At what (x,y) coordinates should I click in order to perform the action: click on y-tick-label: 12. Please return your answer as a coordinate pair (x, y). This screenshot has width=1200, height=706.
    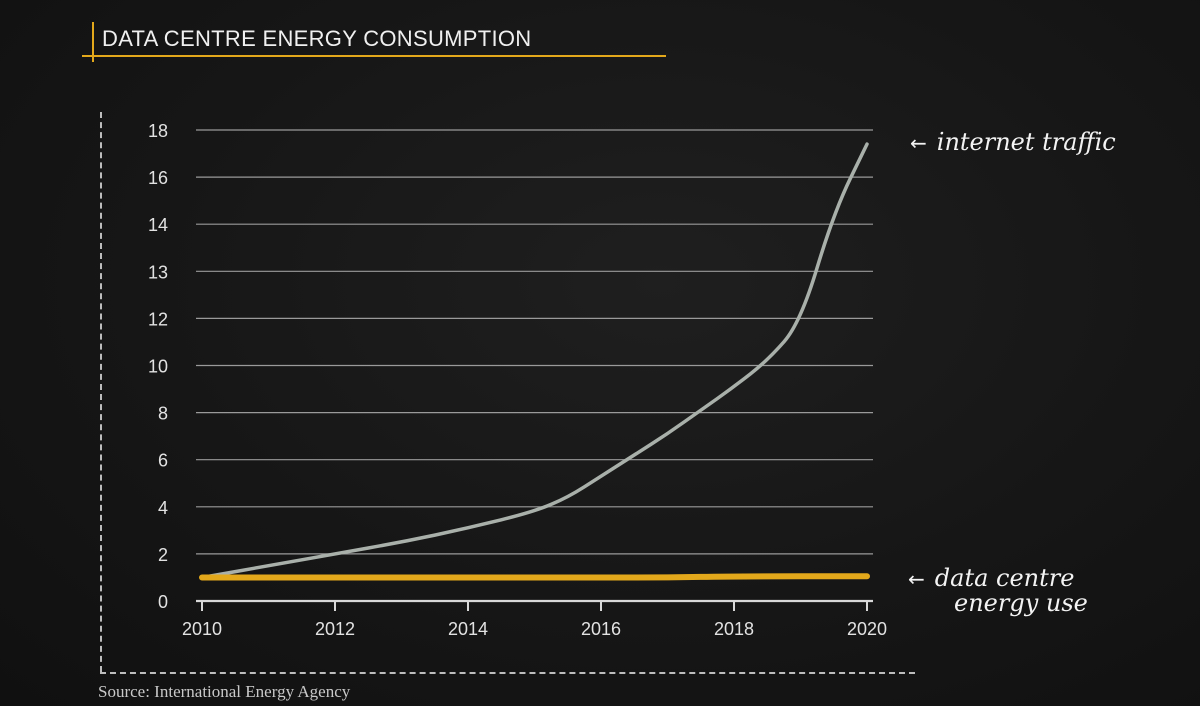
    Looking at the image, I should click on (158, 319).